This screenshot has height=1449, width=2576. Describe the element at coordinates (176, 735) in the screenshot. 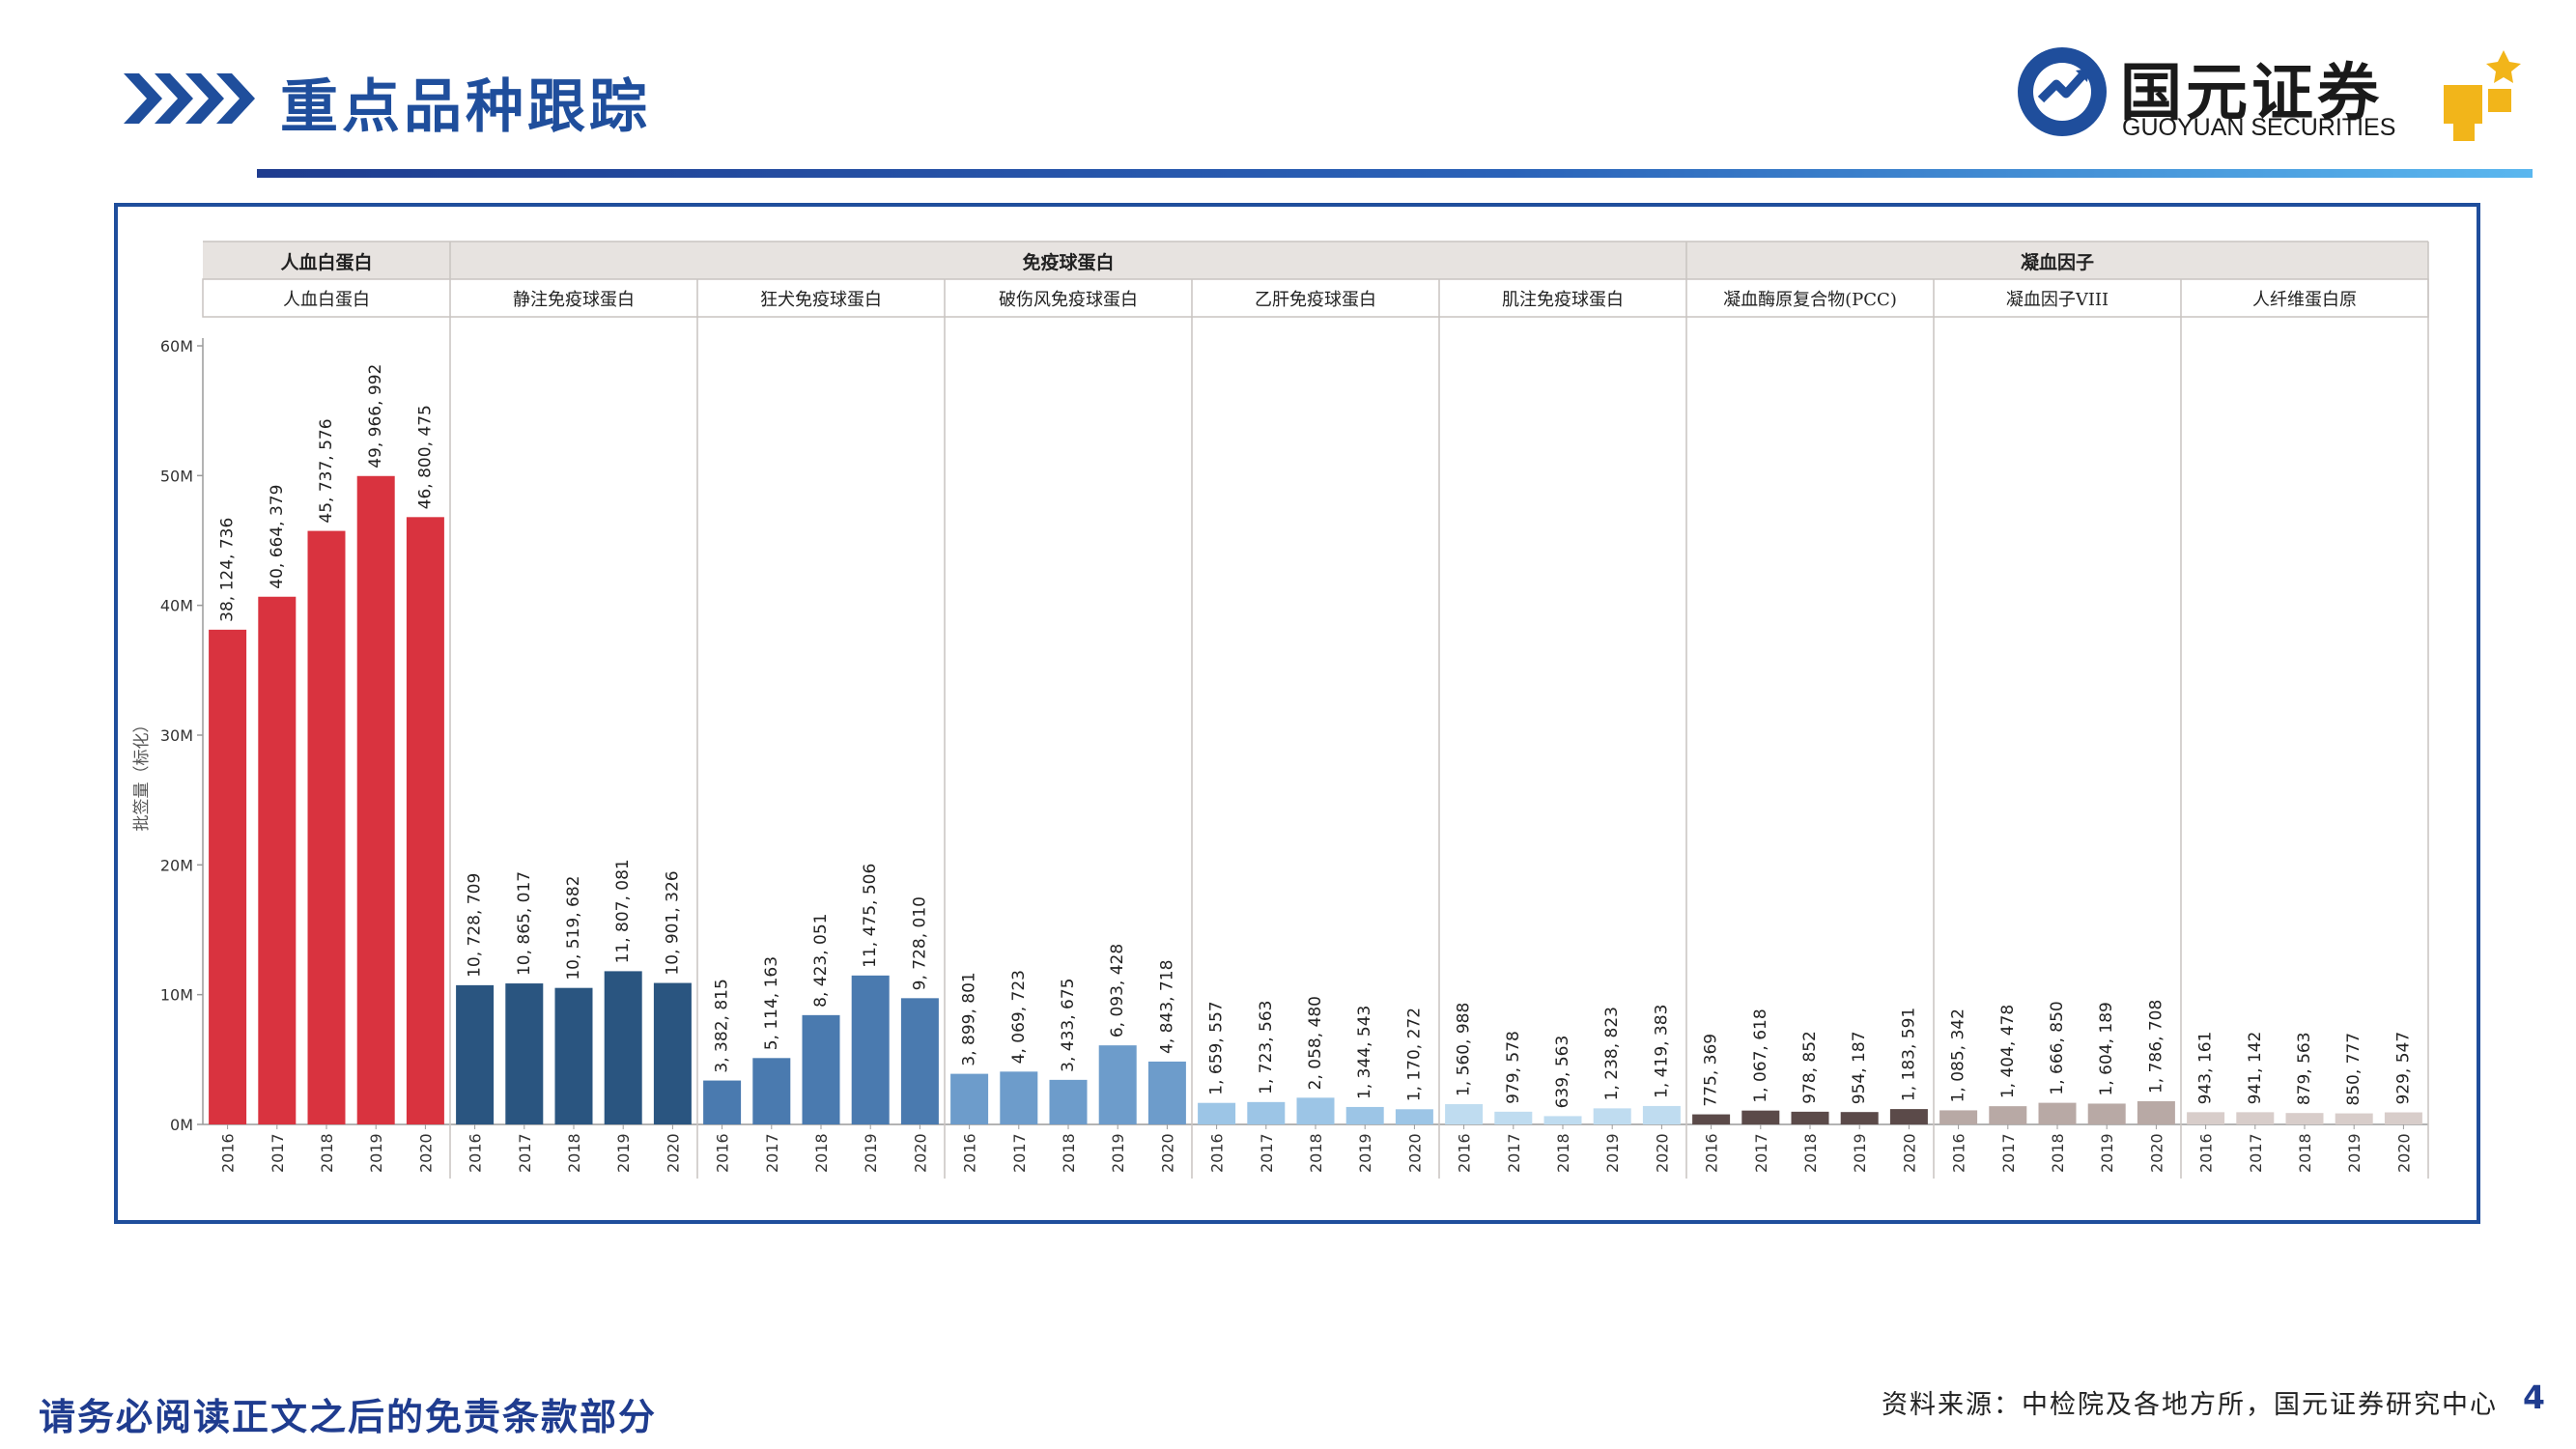

I see `y-tick-label-3: 30M` at that location.